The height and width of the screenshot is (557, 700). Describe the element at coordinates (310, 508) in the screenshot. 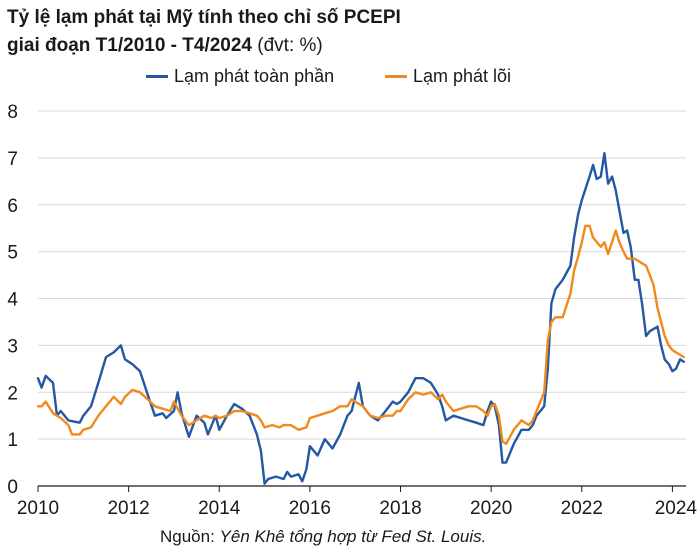

I see `x-tick-label: 2016` at that location.